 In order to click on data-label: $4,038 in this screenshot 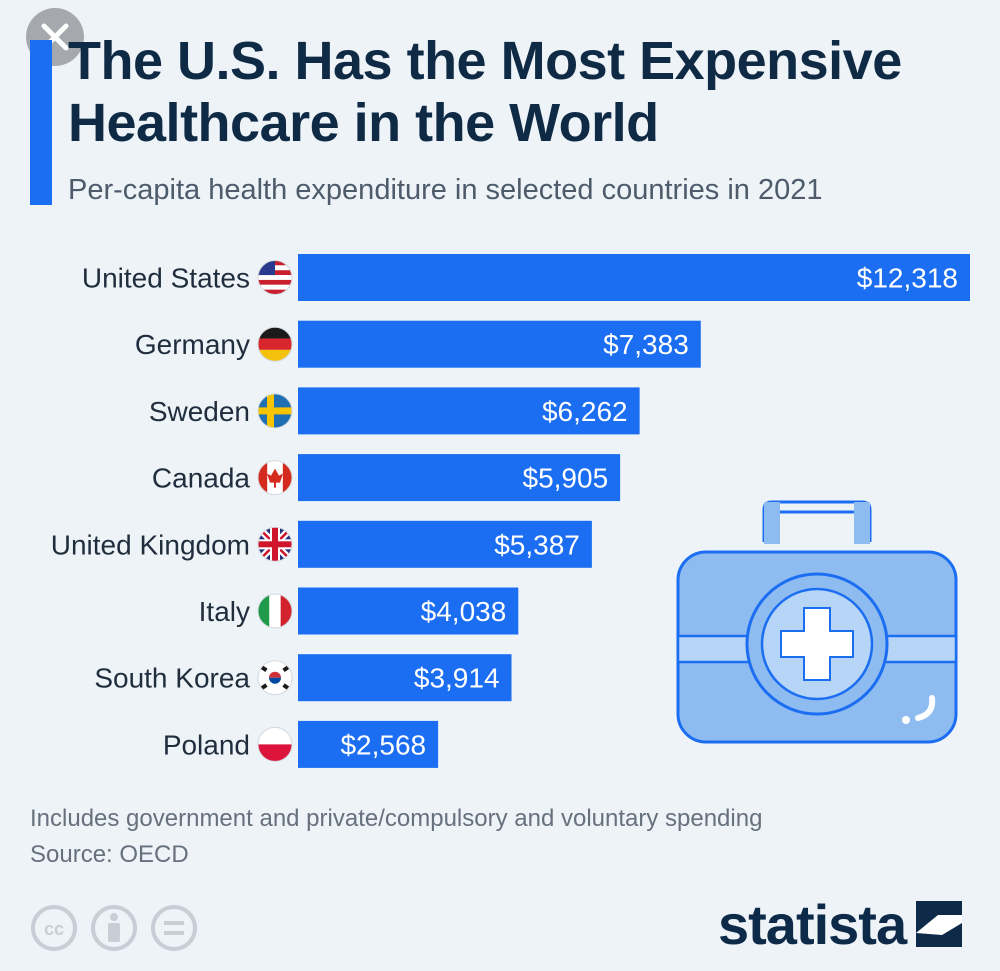, I will do `click(464, 611)`.